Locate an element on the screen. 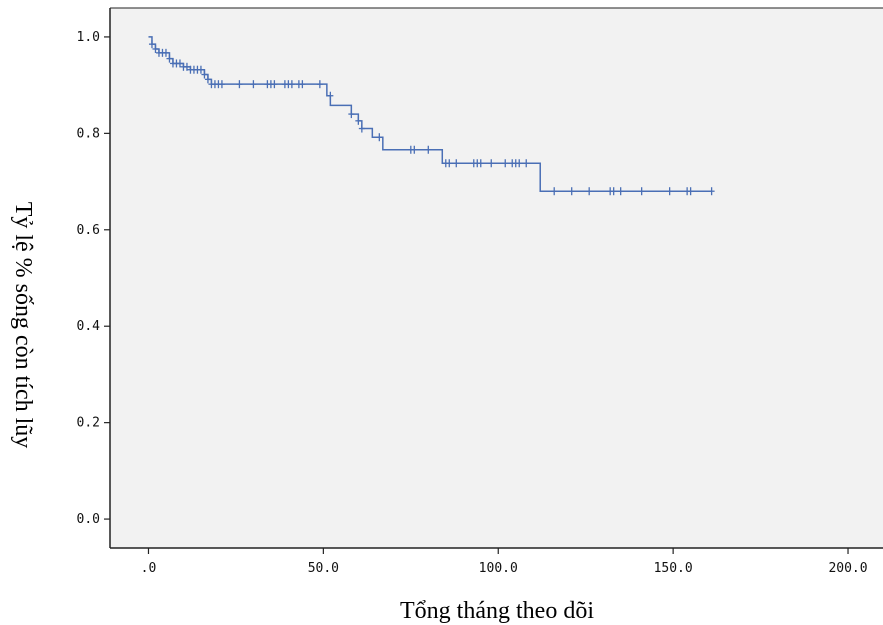  y-tick-label: 0.6 is located at coordinates (88, 230).